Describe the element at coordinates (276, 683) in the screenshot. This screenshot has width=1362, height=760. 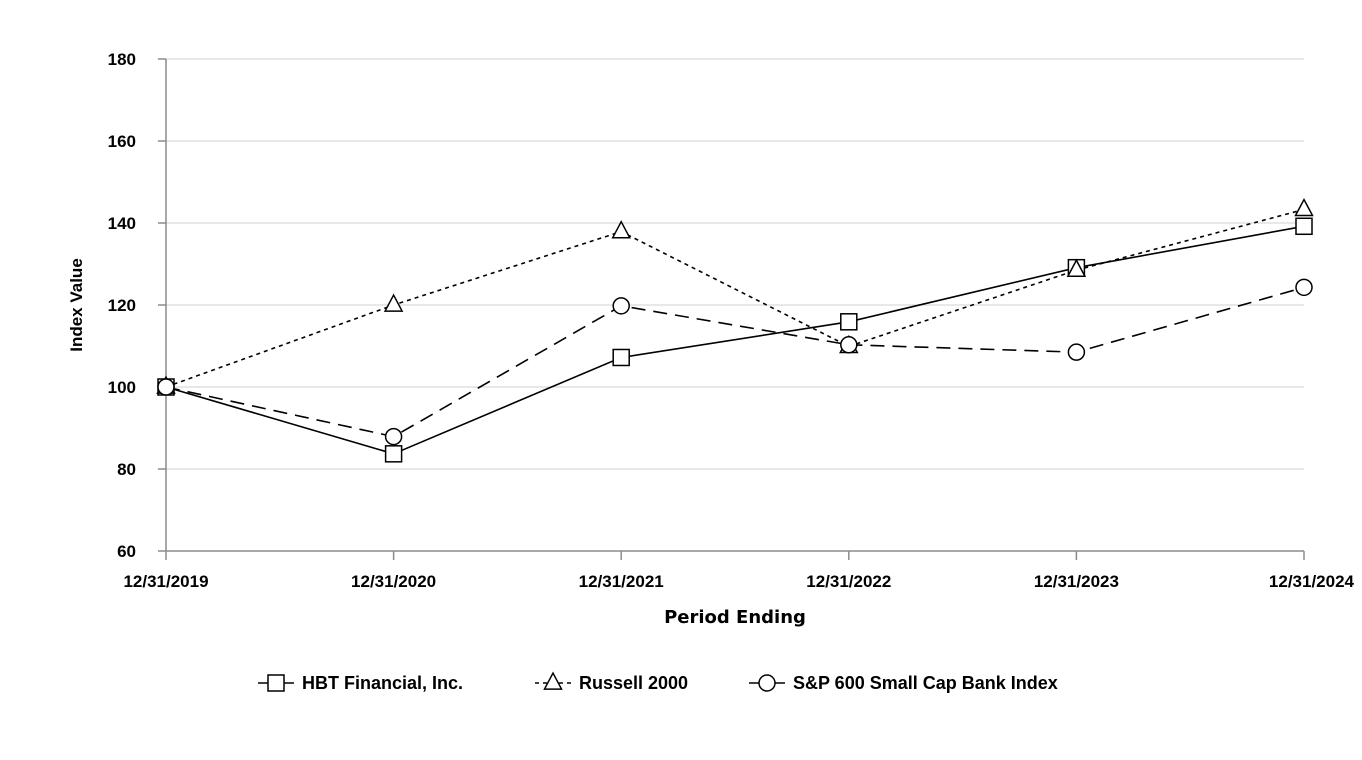
I see `marker-square-legend` at that location.